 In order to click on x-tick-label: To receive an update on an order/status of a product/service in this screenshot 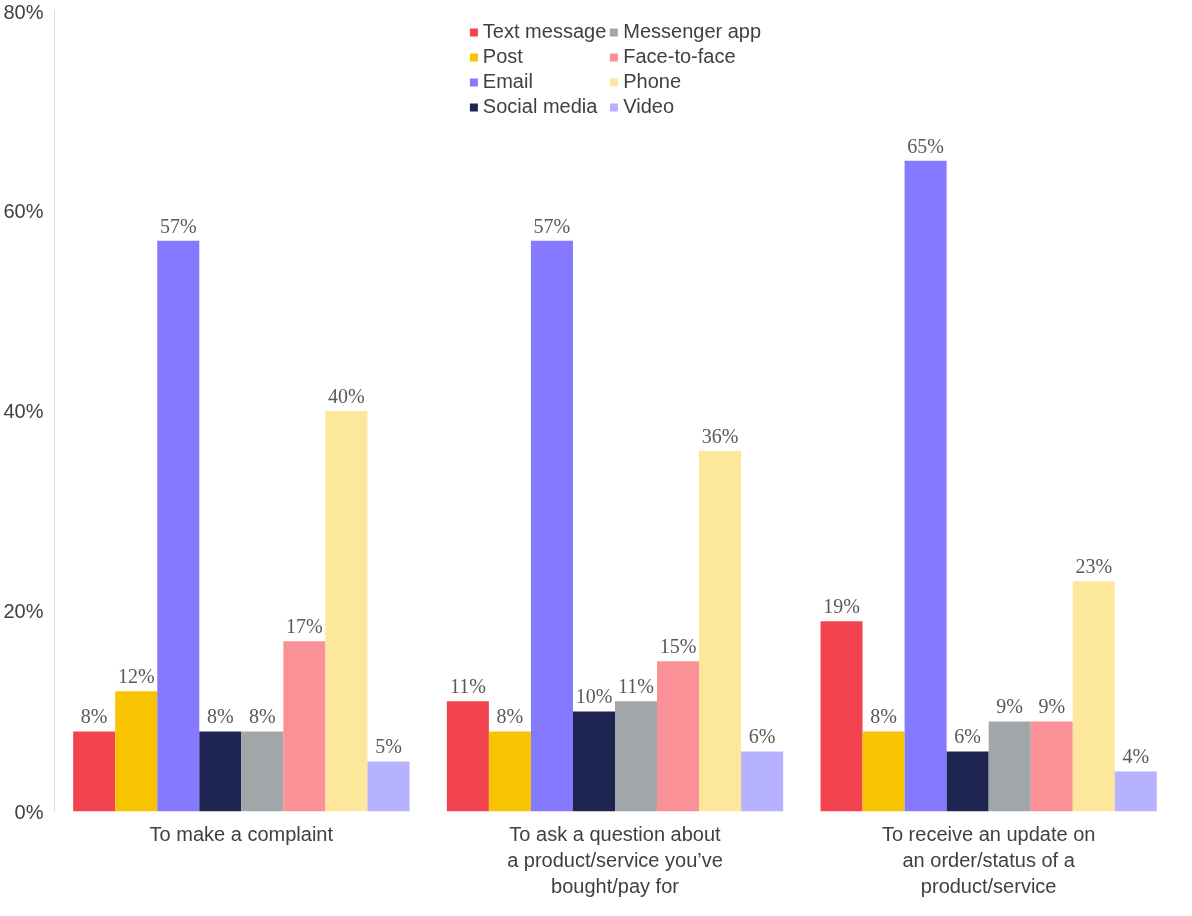, I will do `click(988, 860)`.